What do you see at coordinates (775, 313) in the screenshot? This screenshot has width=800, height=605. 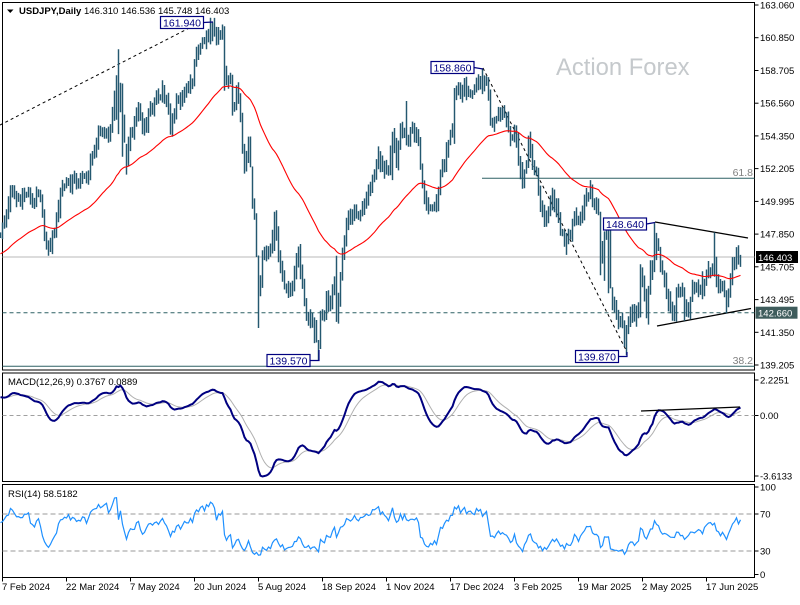 I see `svg-text: 142.660` at bounding box center [775, 313].